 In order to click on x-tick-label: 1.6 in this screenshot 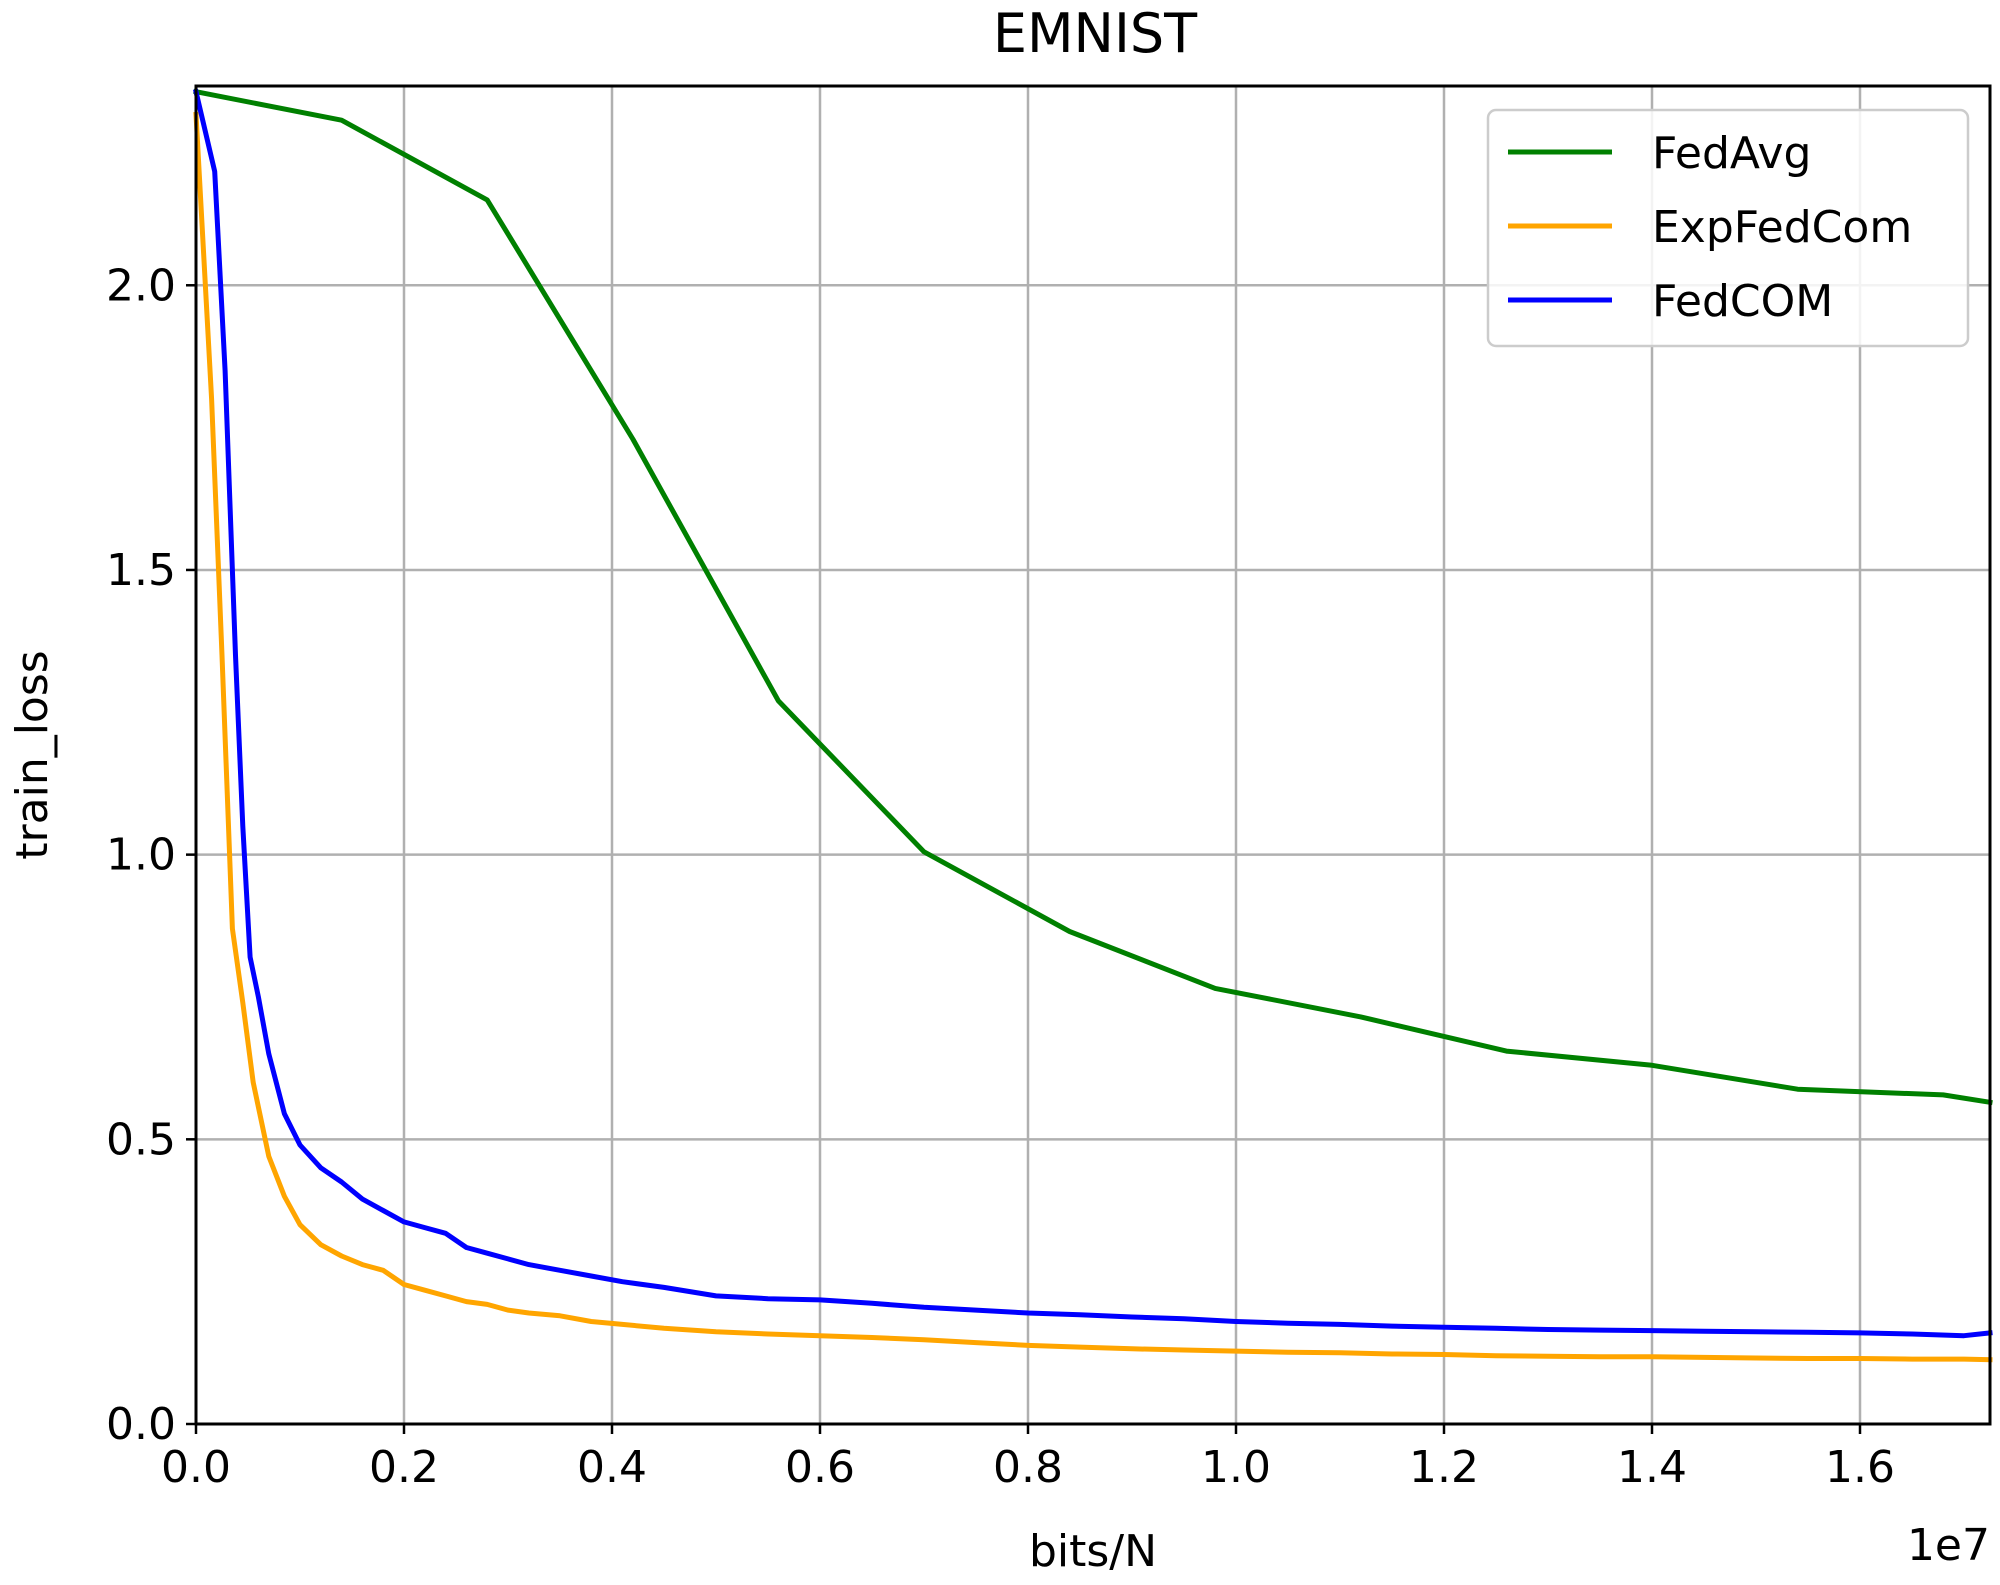, I will do `click(1860, 1467)`.